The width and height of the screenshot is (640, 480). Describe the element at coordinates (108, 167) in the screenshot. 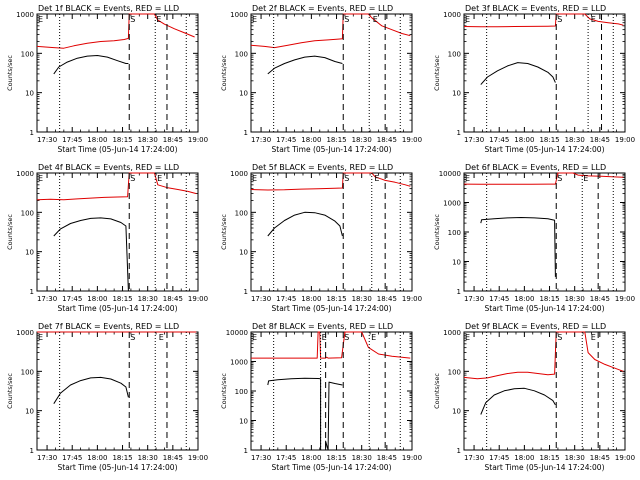

I see `panel-title: Det 4f BLACK = Events, RED = LLD` at that location.